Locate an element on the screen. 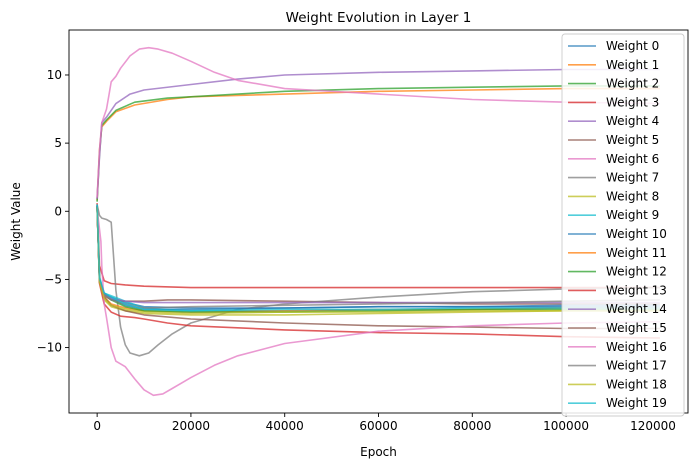 The image size is (698, 470). legend-label-weight-6: Weight 6 is located at coordinates (632, 159).